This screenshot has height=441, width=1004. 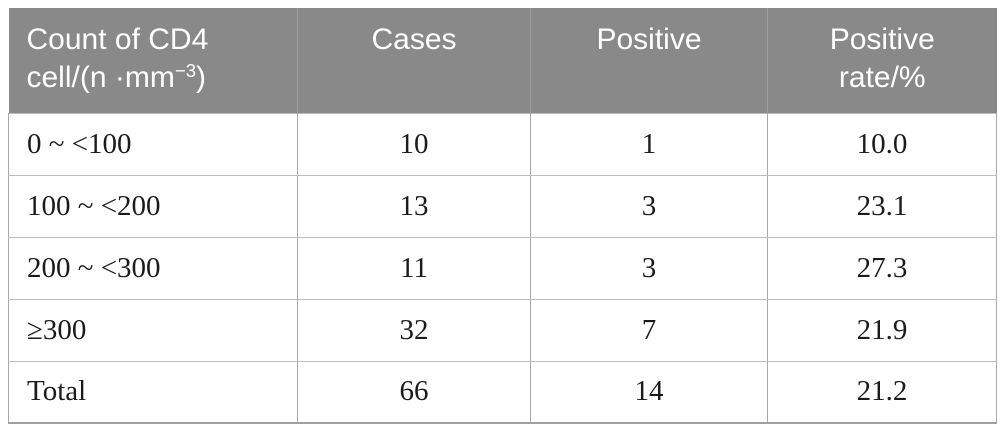 I want to click on header-cell-cd4-count: Count of CD4 cell/(n ·mm−3), so click(x=153, y=60).